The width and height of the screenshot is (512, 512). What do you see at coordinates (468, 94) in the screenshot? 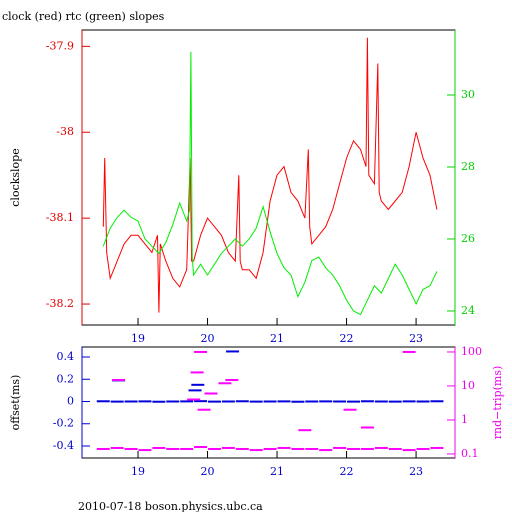
I see `y2-tick-label: 30` at bounding box center [468, 94].